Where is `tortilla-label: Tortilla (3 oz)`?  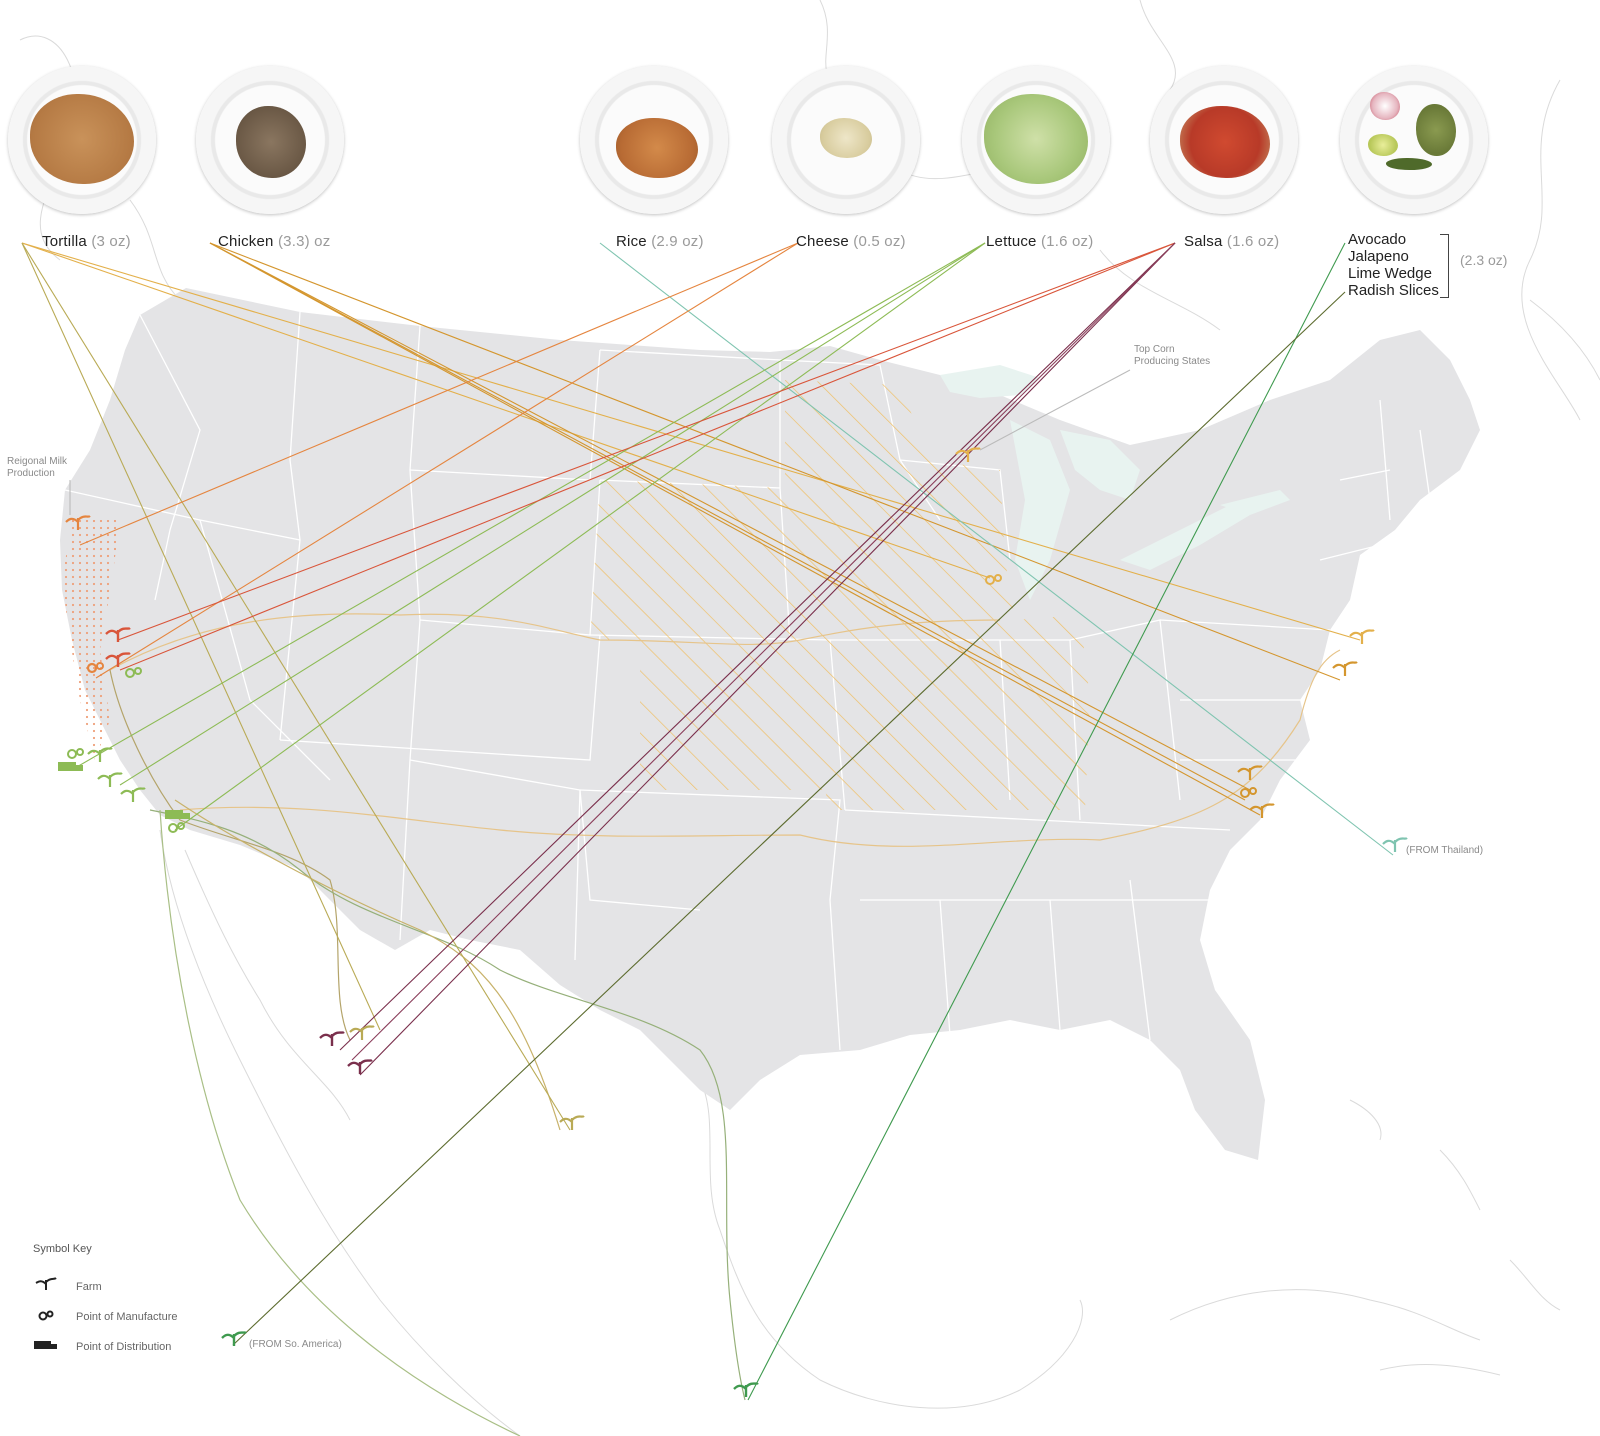 tortilla-label: Tortilla (3 oz) is located at coordinates (86, 241).